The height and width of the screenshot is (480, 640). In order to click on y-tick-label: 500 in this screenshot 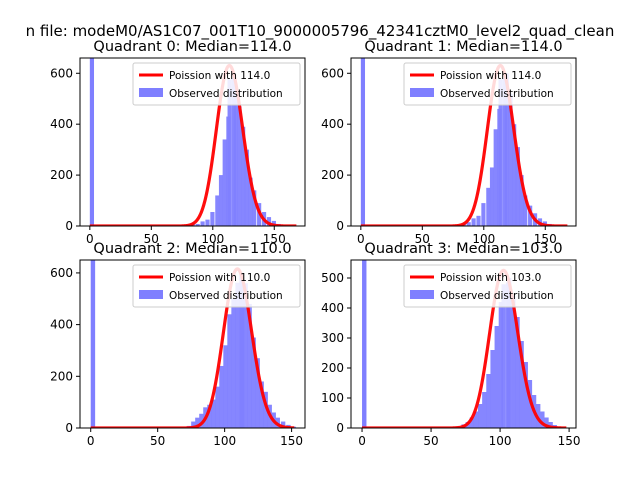, I will do `click(332, 278)`.